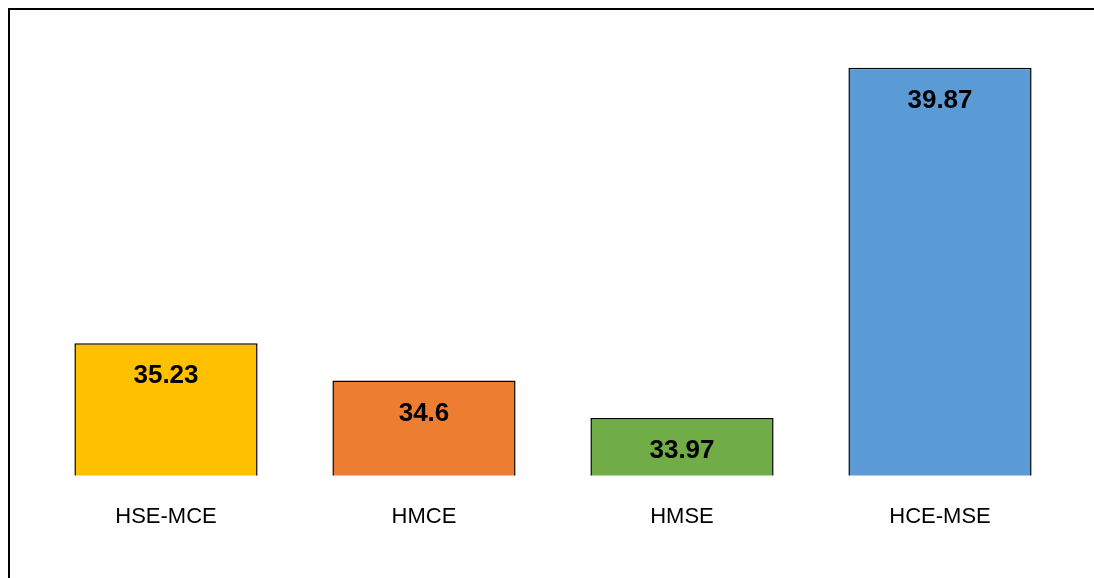 The width and height of the screenshot is (1094, 578). I want to click on x-tick-label: HCE-MSE, so click(940, 515).